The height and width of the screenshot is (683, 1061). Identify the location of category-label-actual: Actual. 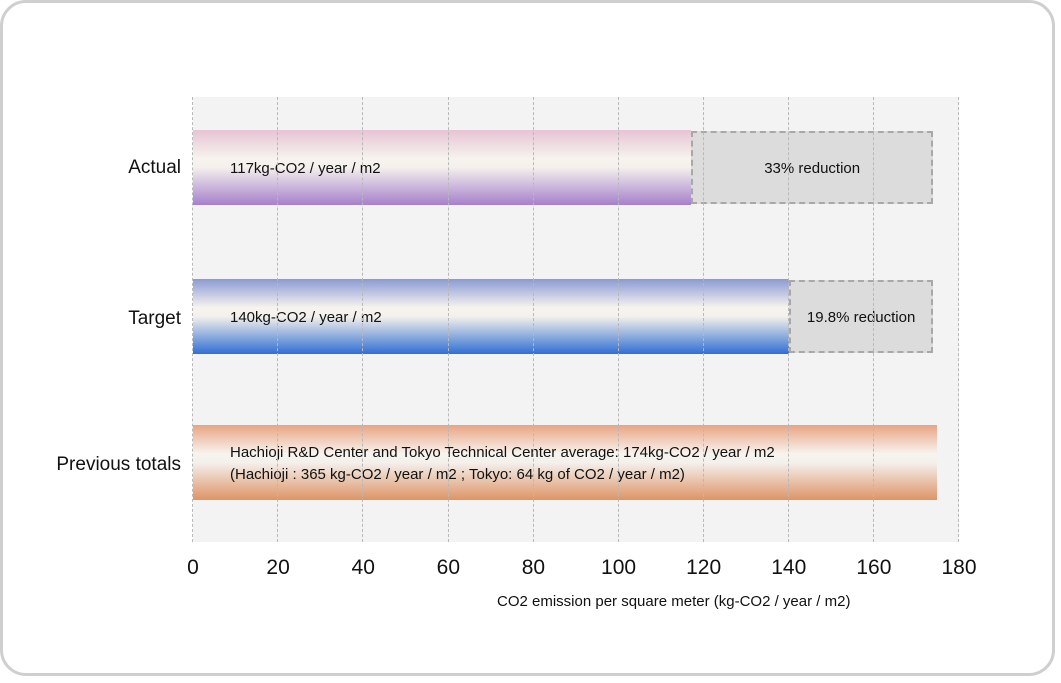
(154, 167).